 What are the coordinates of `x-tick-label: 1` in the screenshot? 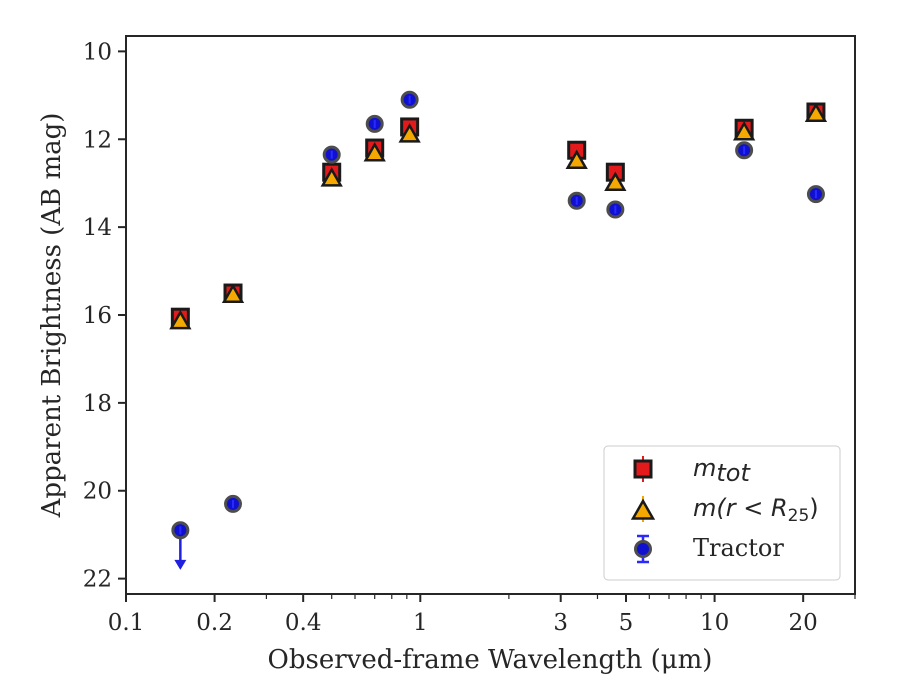 It's located at (420, 623).